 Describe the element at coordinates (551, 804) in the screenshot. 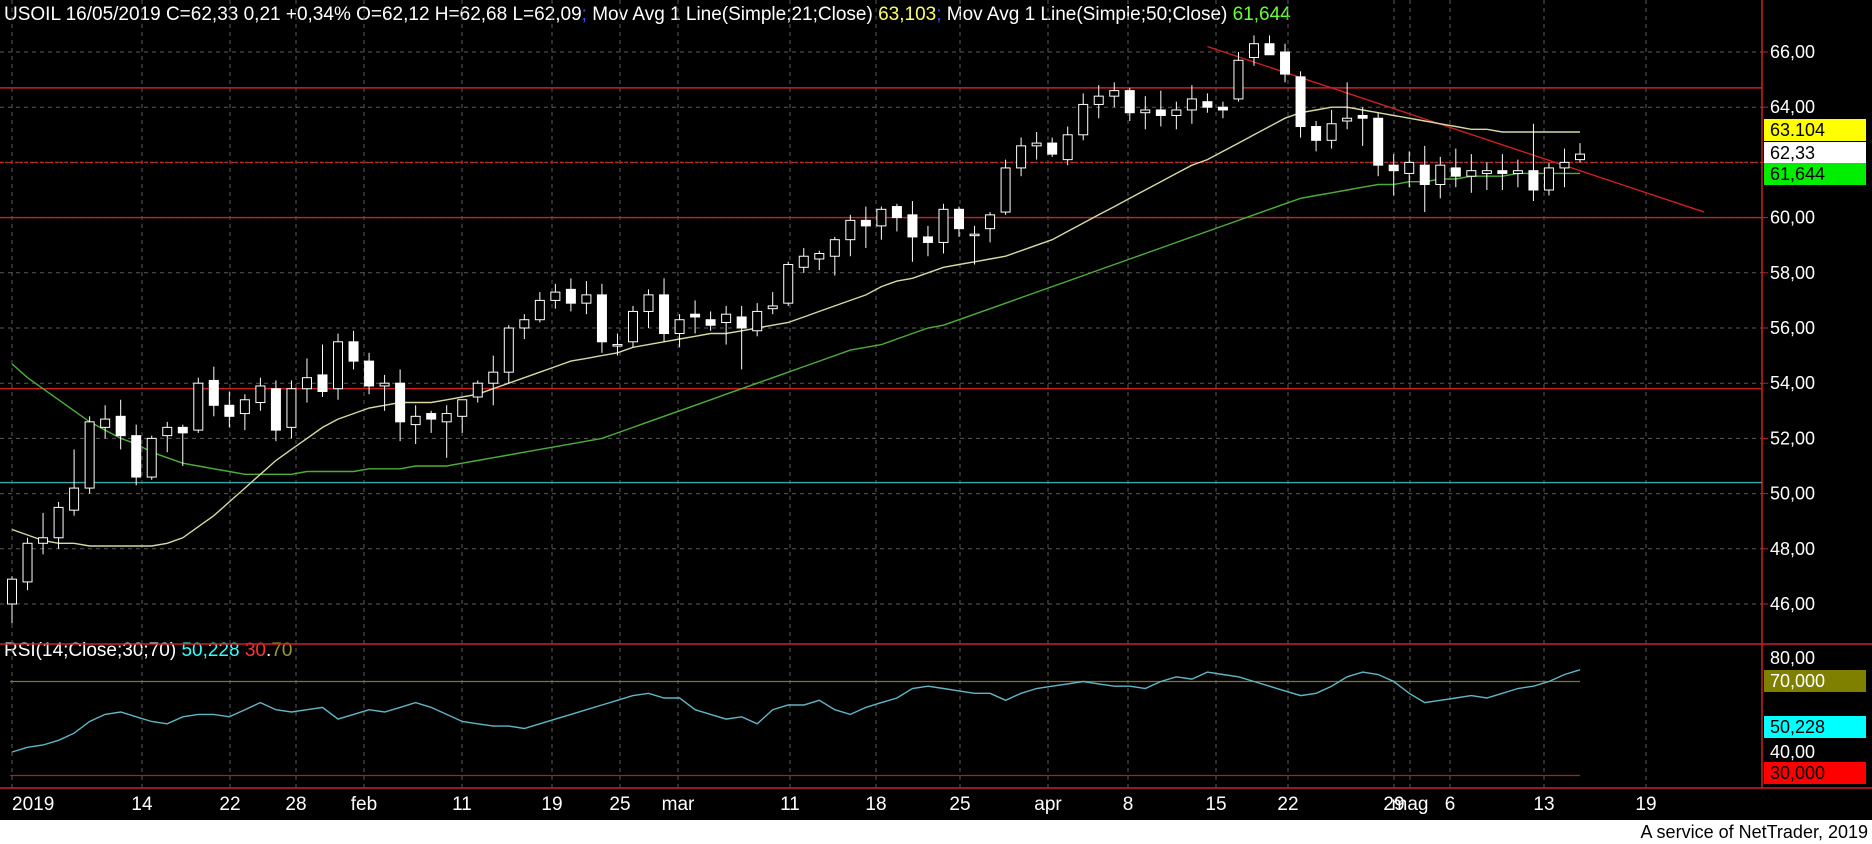

I see `x-tick-label: 19` at that location.